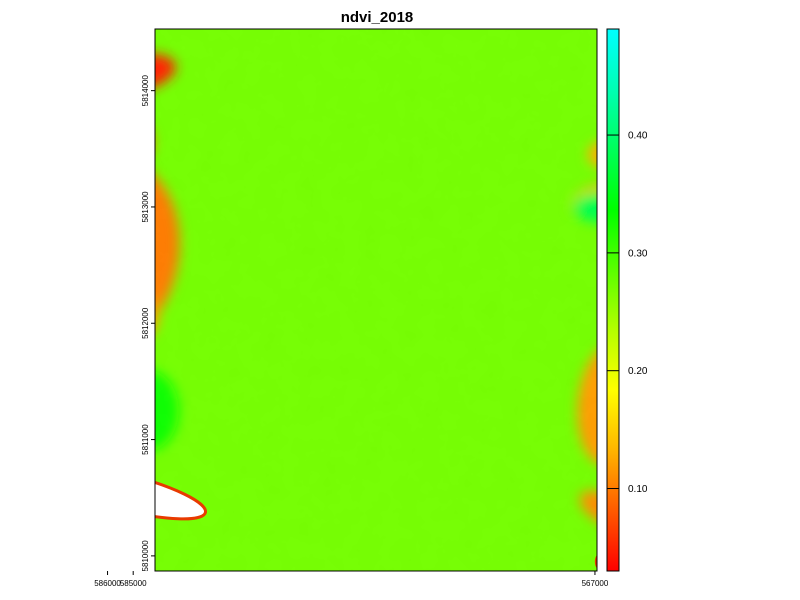 The image size is (800, 600). I want to click on y-tick-label-1: 5811000, so click(145, 439).